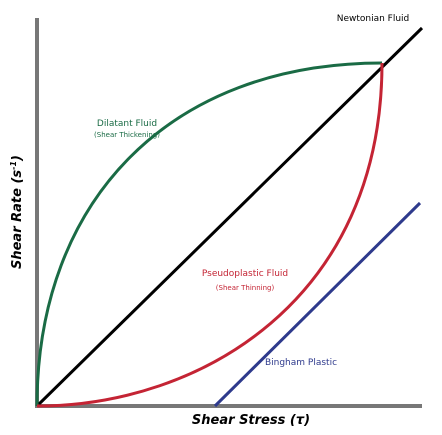  I want to click on newtonian-label: Newtonian Fluid, so click(373, 19).